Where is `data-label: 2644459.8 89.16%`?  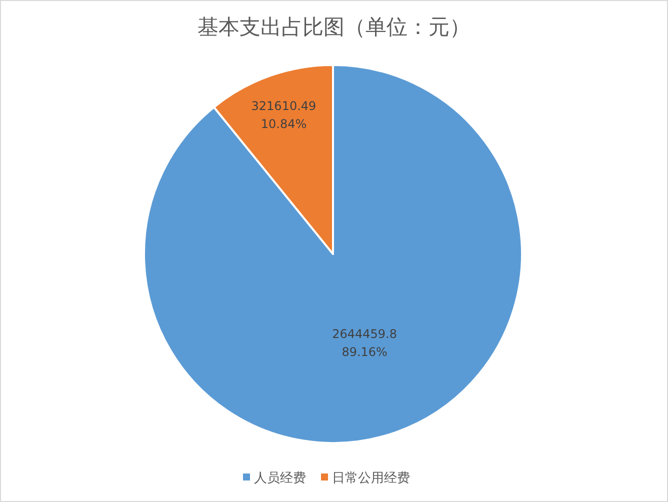 data-label: 2644459.8 89.16% is located at coordinates (365, 343).